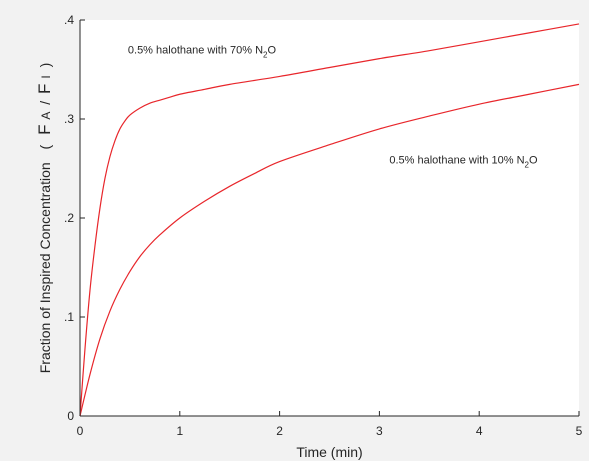  Describe the element at coordinates (463, 162) in the screenshot. I see `curve-annotation-2: 0.5% halothane with 10% N2O` at that location.